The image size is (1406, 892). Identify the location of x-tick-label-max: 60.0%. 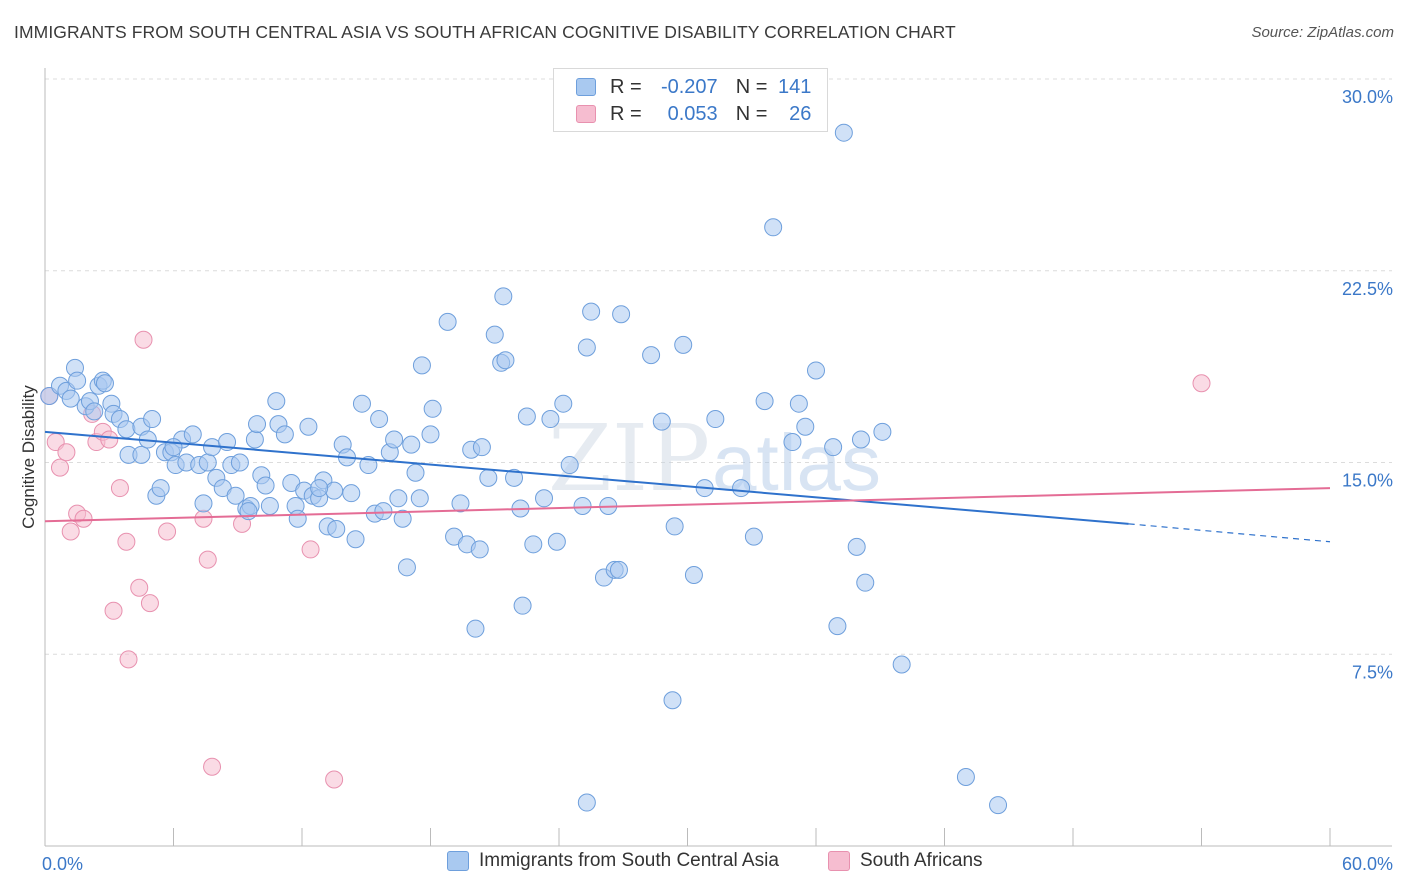
(1367, 864).